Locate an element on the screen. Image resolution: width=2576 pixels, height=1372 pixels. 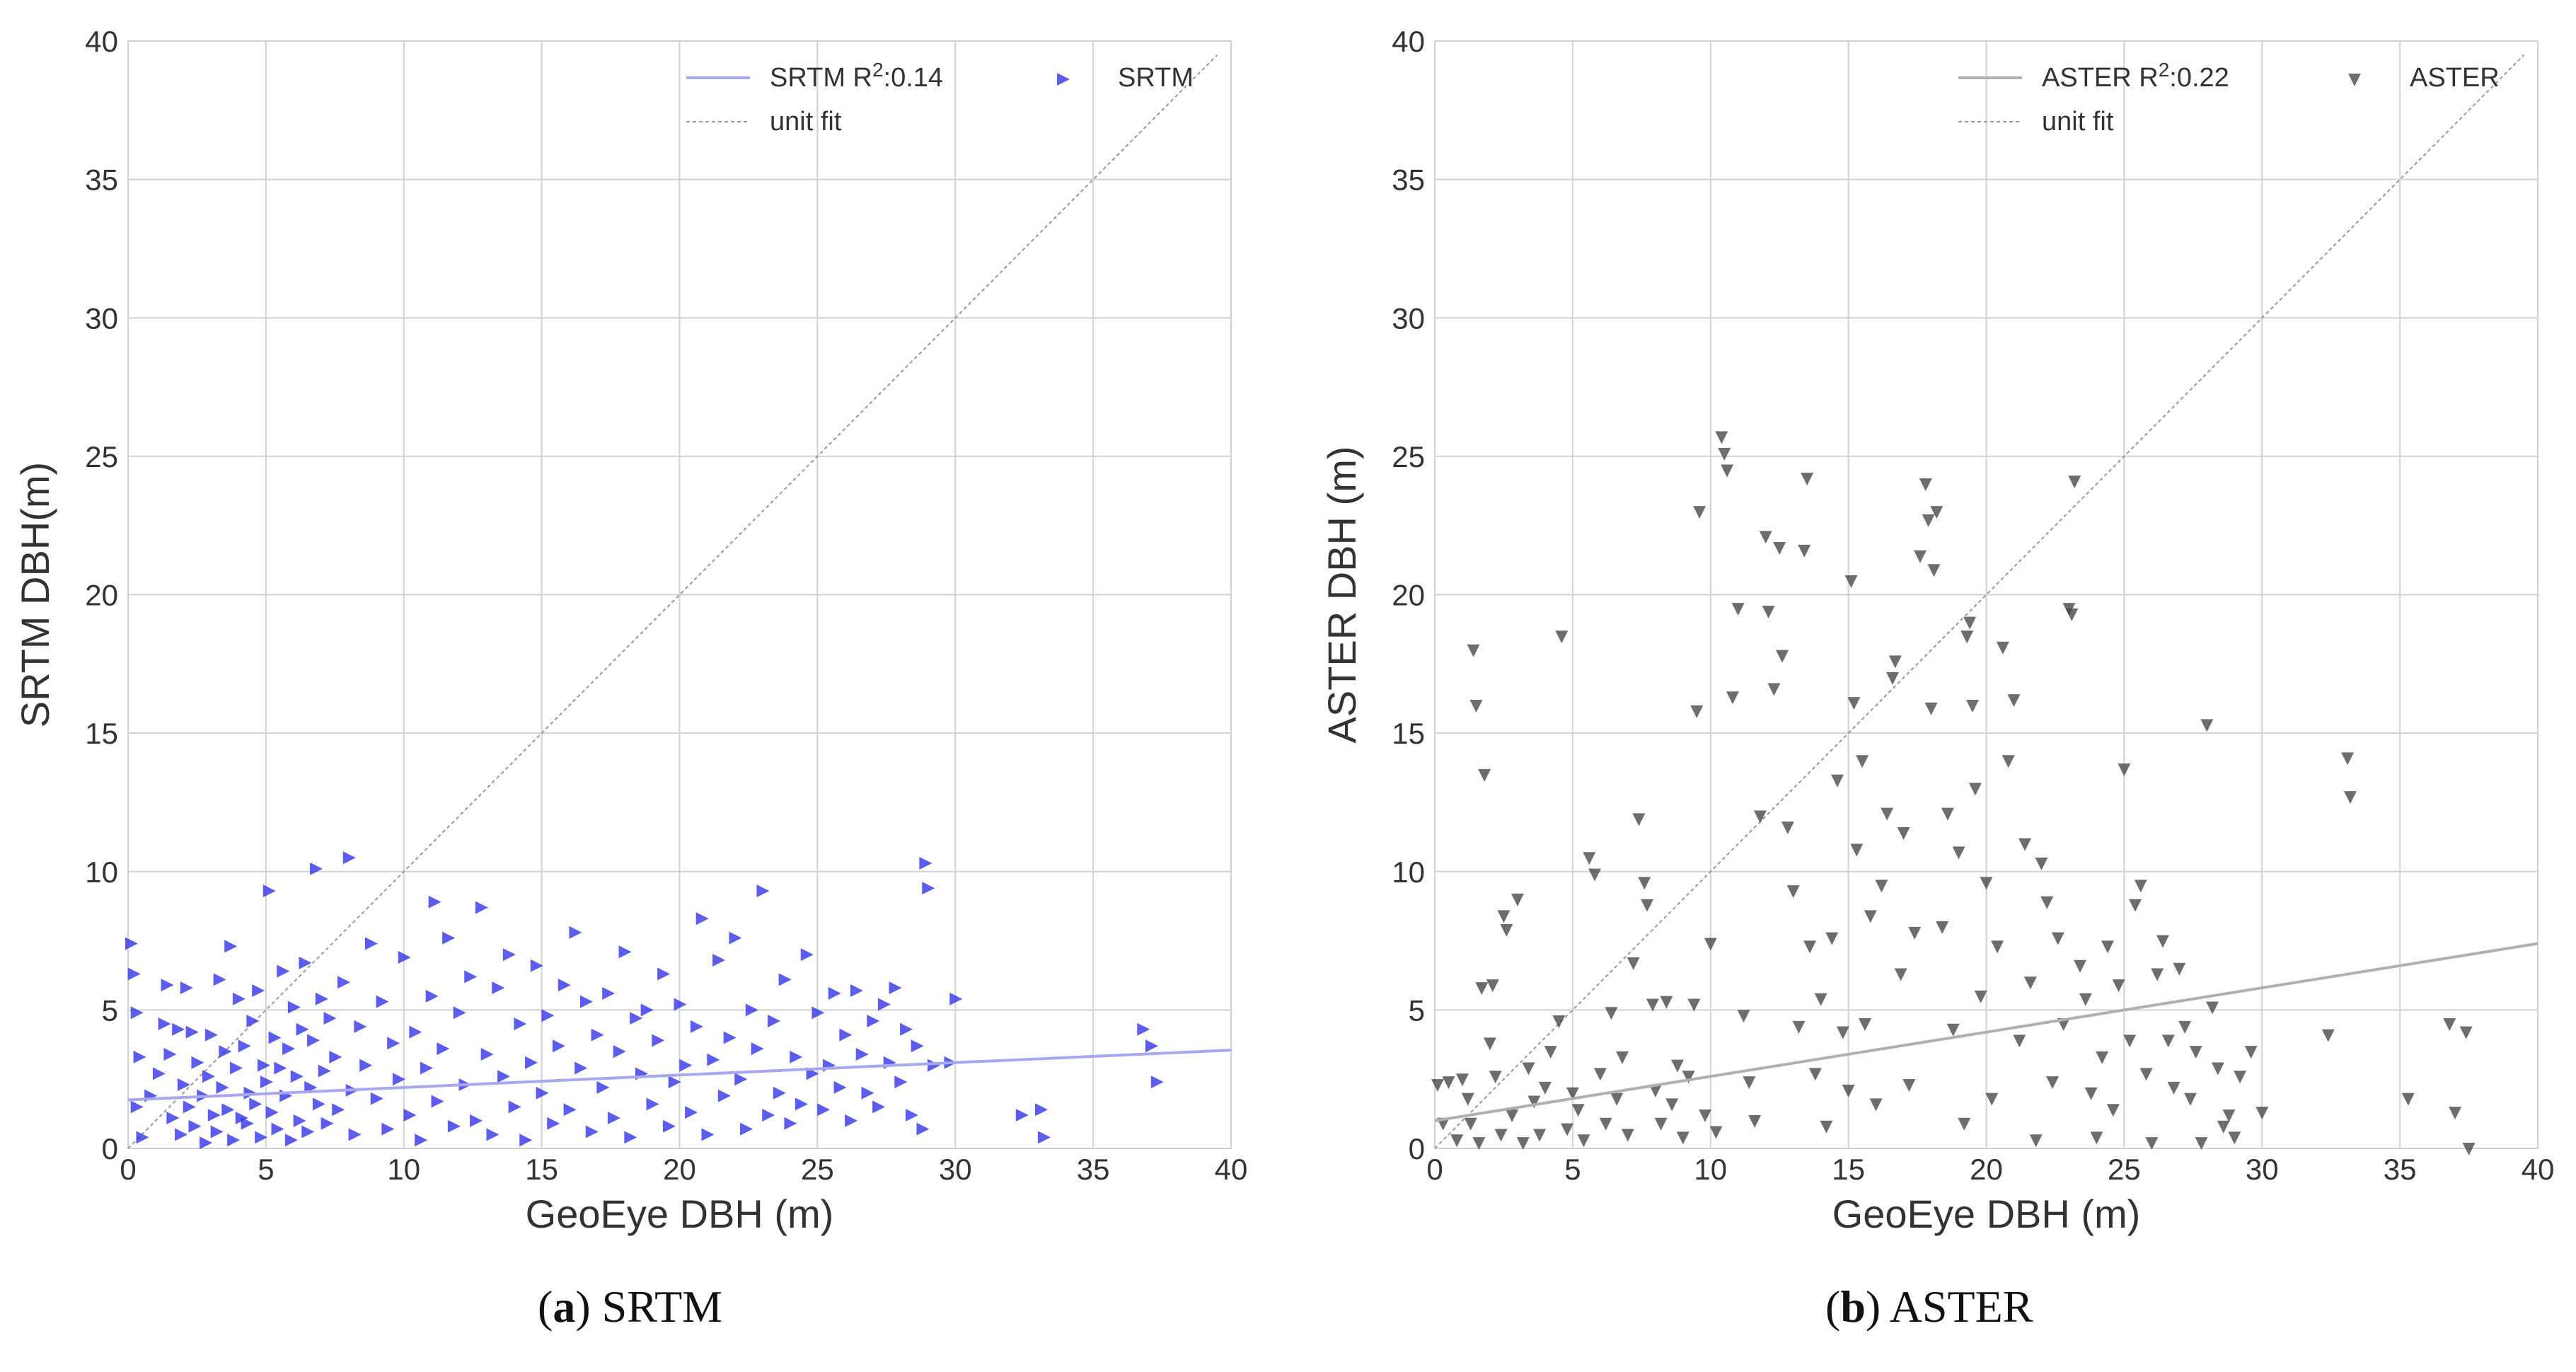
srtm-legend-fit-label: SRTM R2:0.14 is located at coordinates (856, 76).